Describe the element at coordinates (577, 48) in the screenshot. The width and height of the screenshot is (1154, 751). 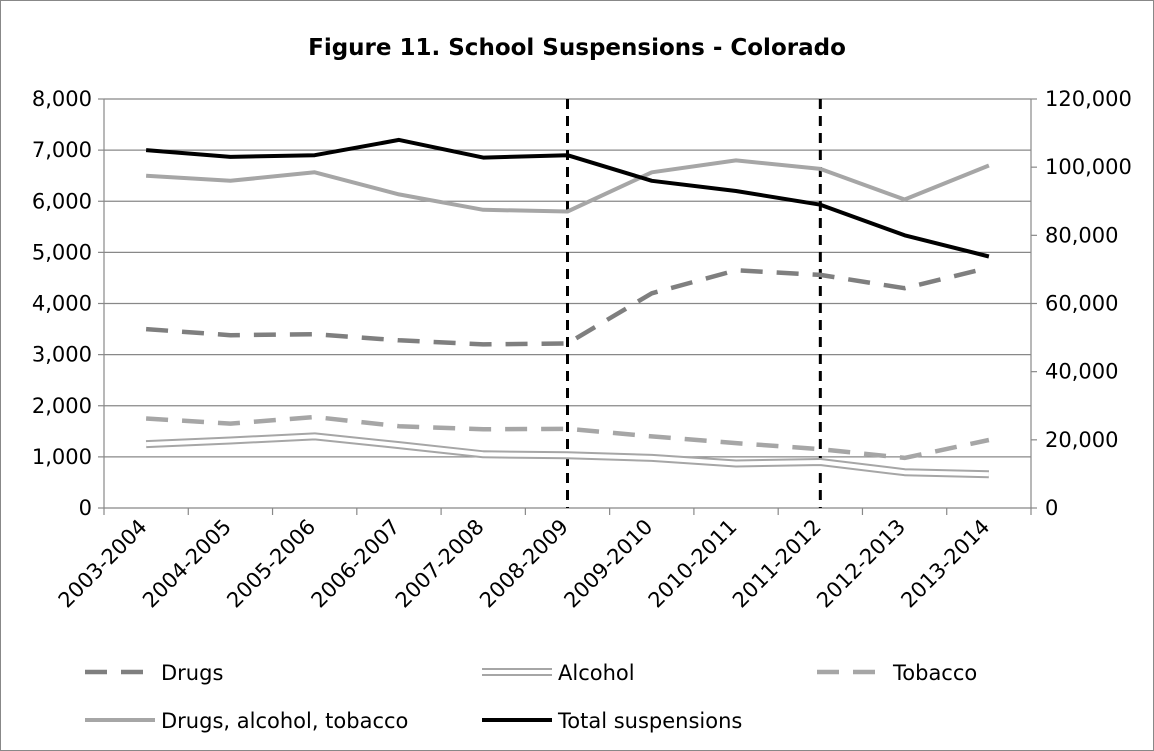
I see `chart-title: Figure 11. School Suspensions - Colorado` at that location.